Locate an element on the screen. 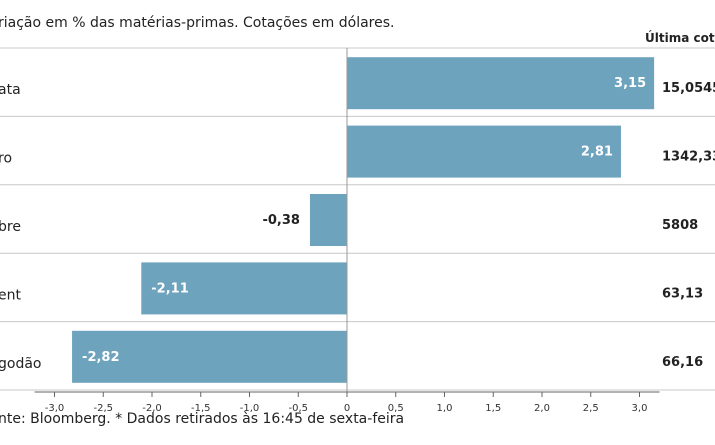 The height and width of the screenshot is (445, 715). x-tick-label-6: 0 is located at coordinates (347, 408).